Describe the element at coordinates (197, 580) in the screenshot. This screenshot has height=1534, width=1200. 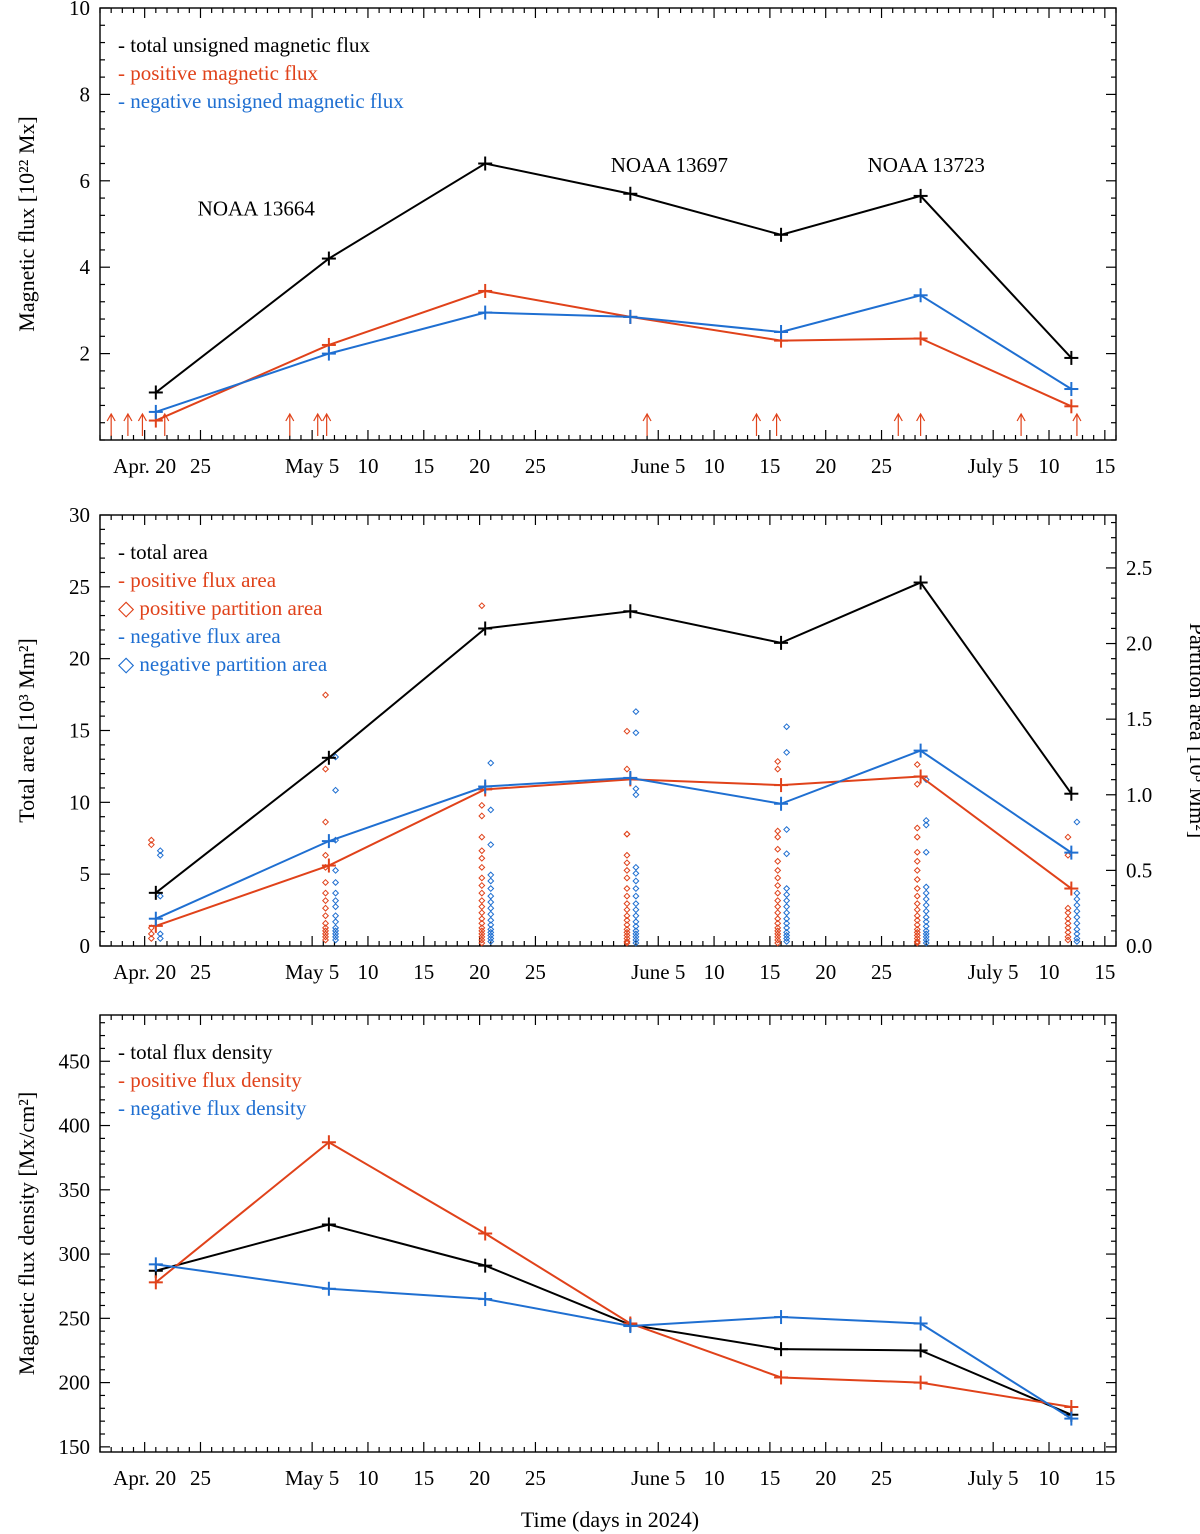
I see `legend-entry: - positive flux area` at that location.